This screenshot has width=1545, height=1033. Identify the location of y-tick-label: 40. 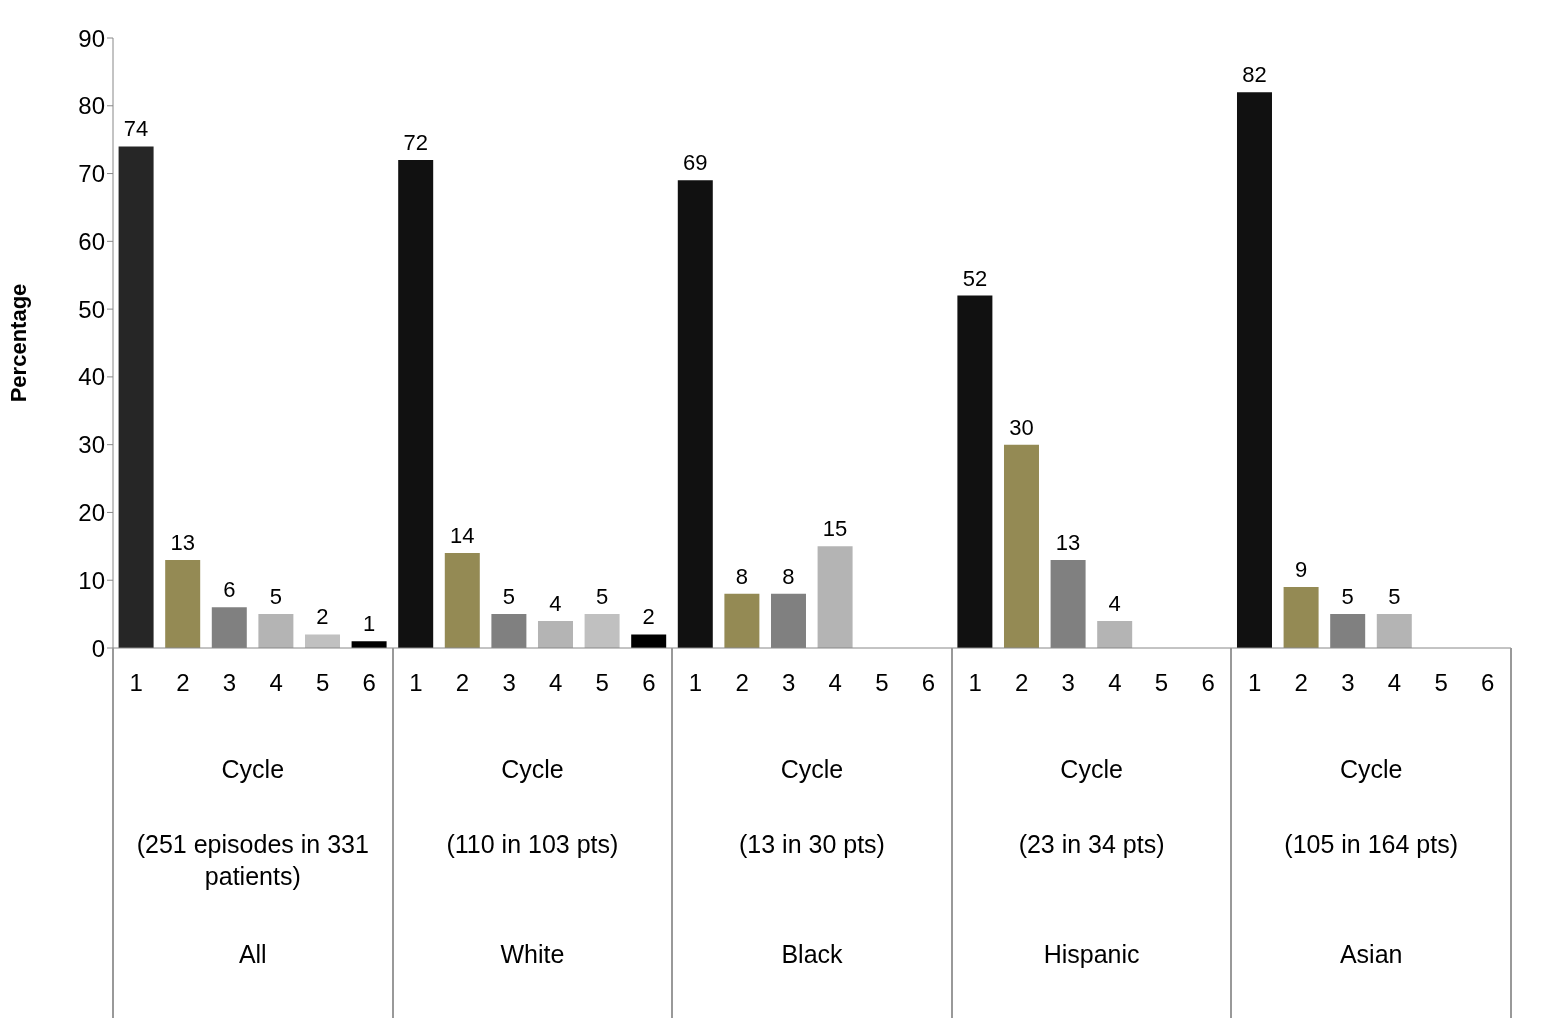
(91, 377).